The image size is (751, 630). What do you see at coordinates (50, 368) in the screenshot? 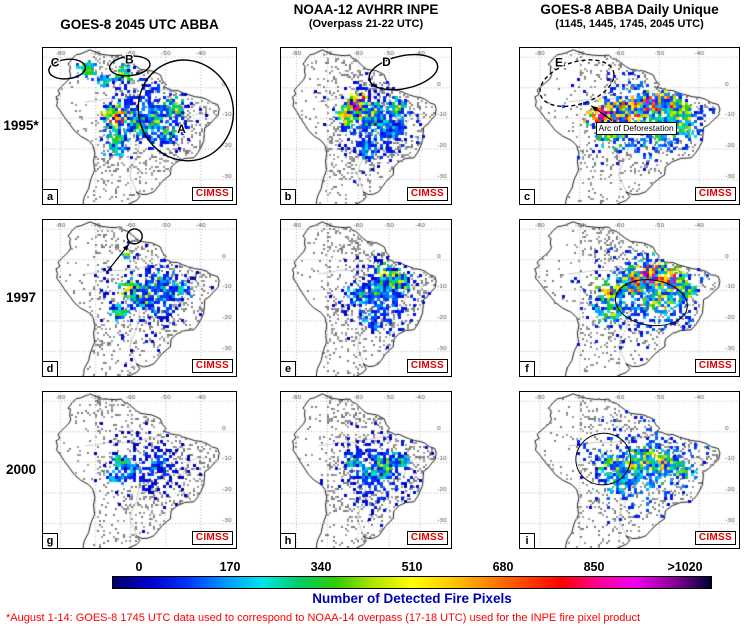
I see `panel-letter-d: d` at bounding box center [50, 368].